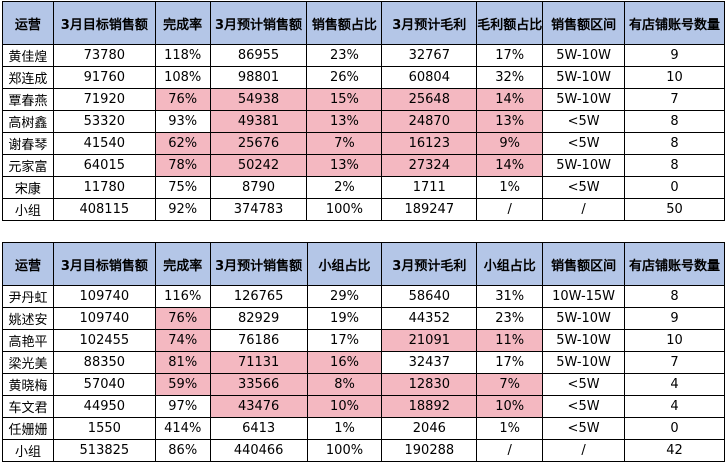 The width and height of the screenshot is (725, 463). I want to click on cell-operator: 宋康, so click(28, 187).